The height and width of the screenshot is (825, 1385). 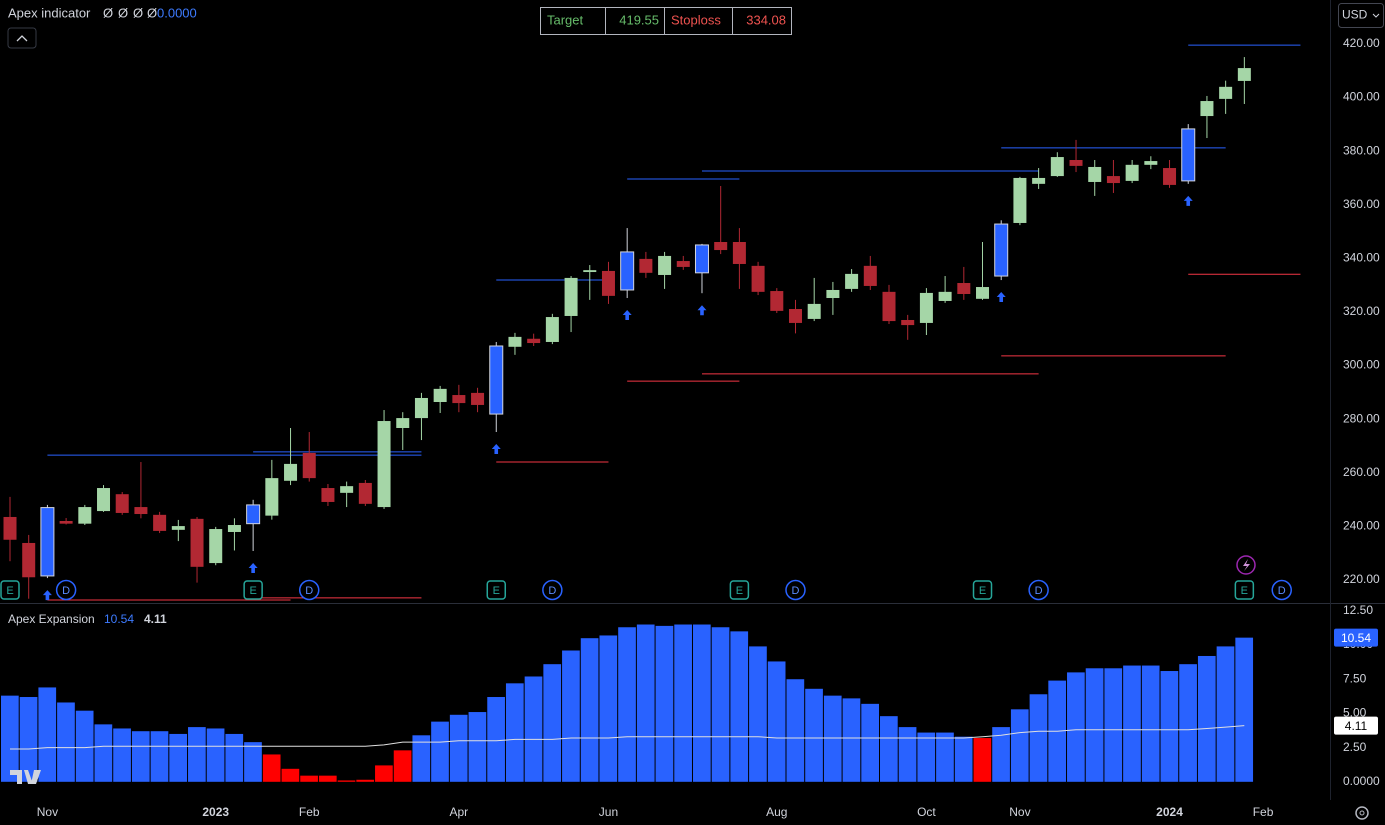 What do you see at coordinates (1263, 812) in the screenshot?
I see `x-tick-label: Feb` at bounding box center [1263, 812].